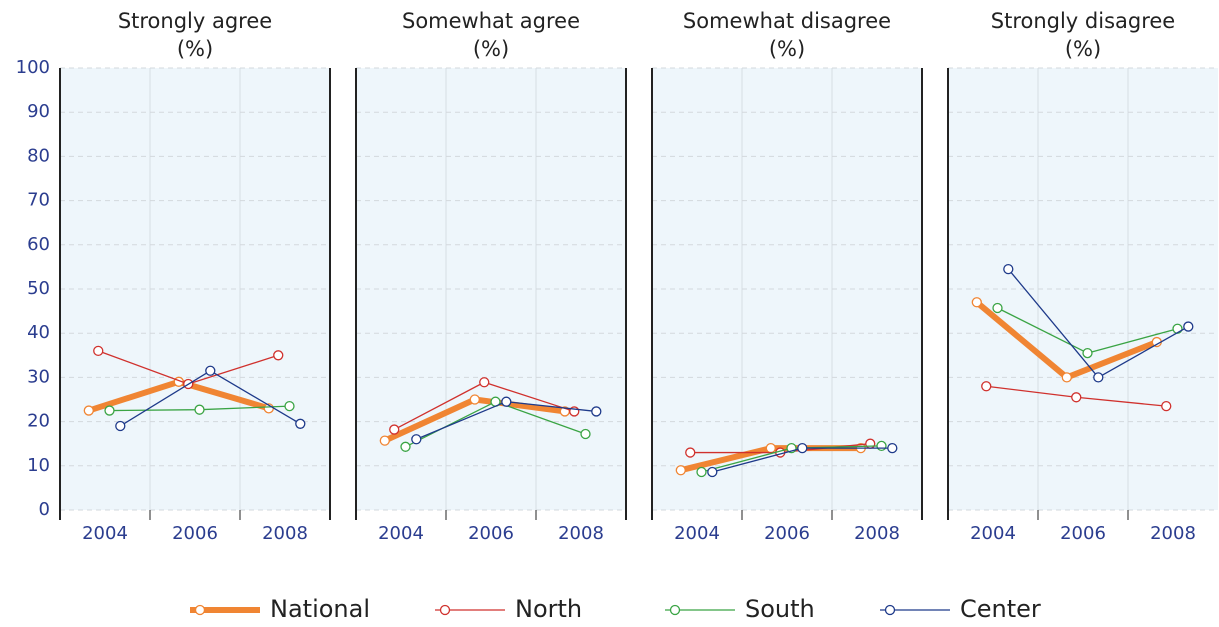 This screenshot has width=1219, height=627. I want to click on legend-label: Center, so click(1000, 609).